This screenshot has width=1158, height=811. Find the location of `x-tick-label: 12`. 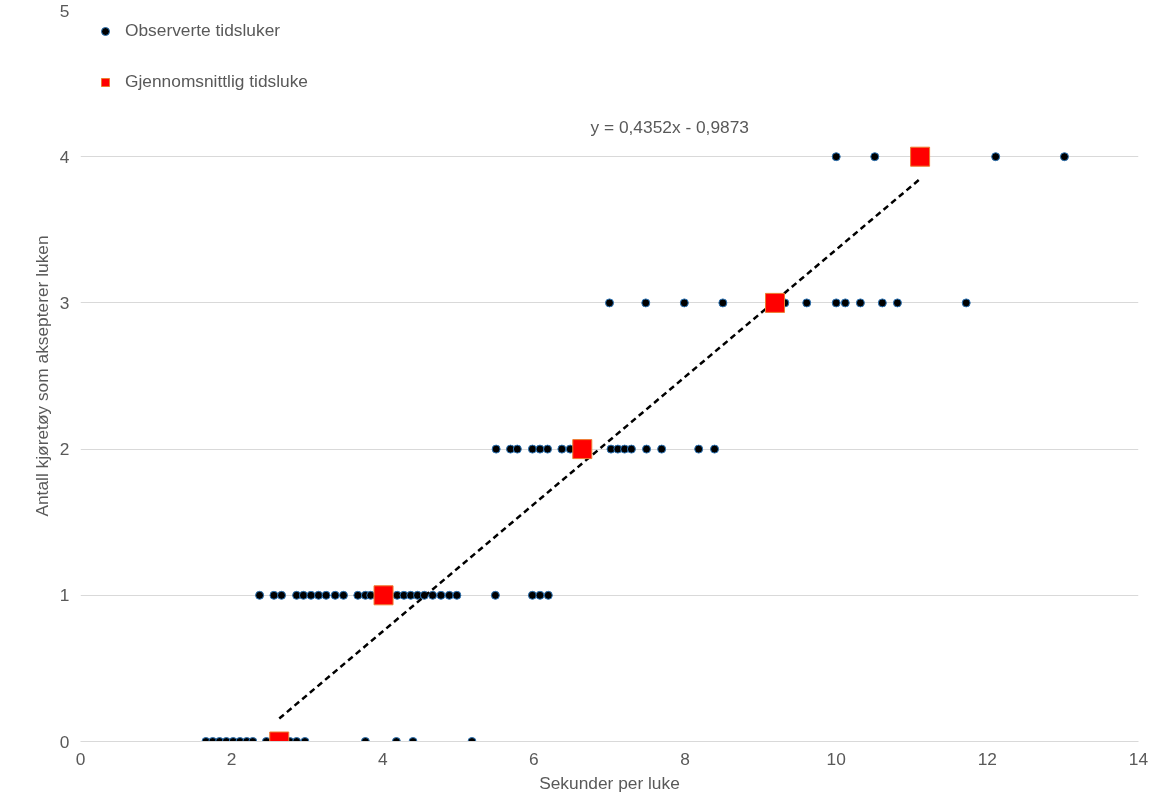

x-tick-label: 12 is located at coordinates (987, 758).